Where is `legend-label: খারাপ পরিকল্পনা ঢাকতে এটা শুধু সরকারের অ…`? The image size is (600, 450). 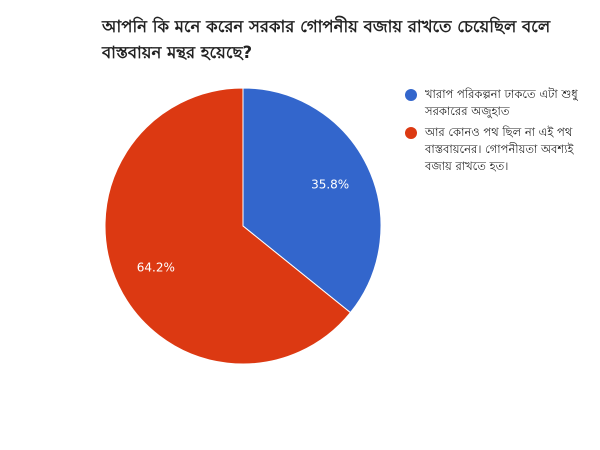 legend-label: খারাপ পরিকল্পনা ঢাকতে এটা শুধু সরকারের অ… is located at coordinates (501, 102).